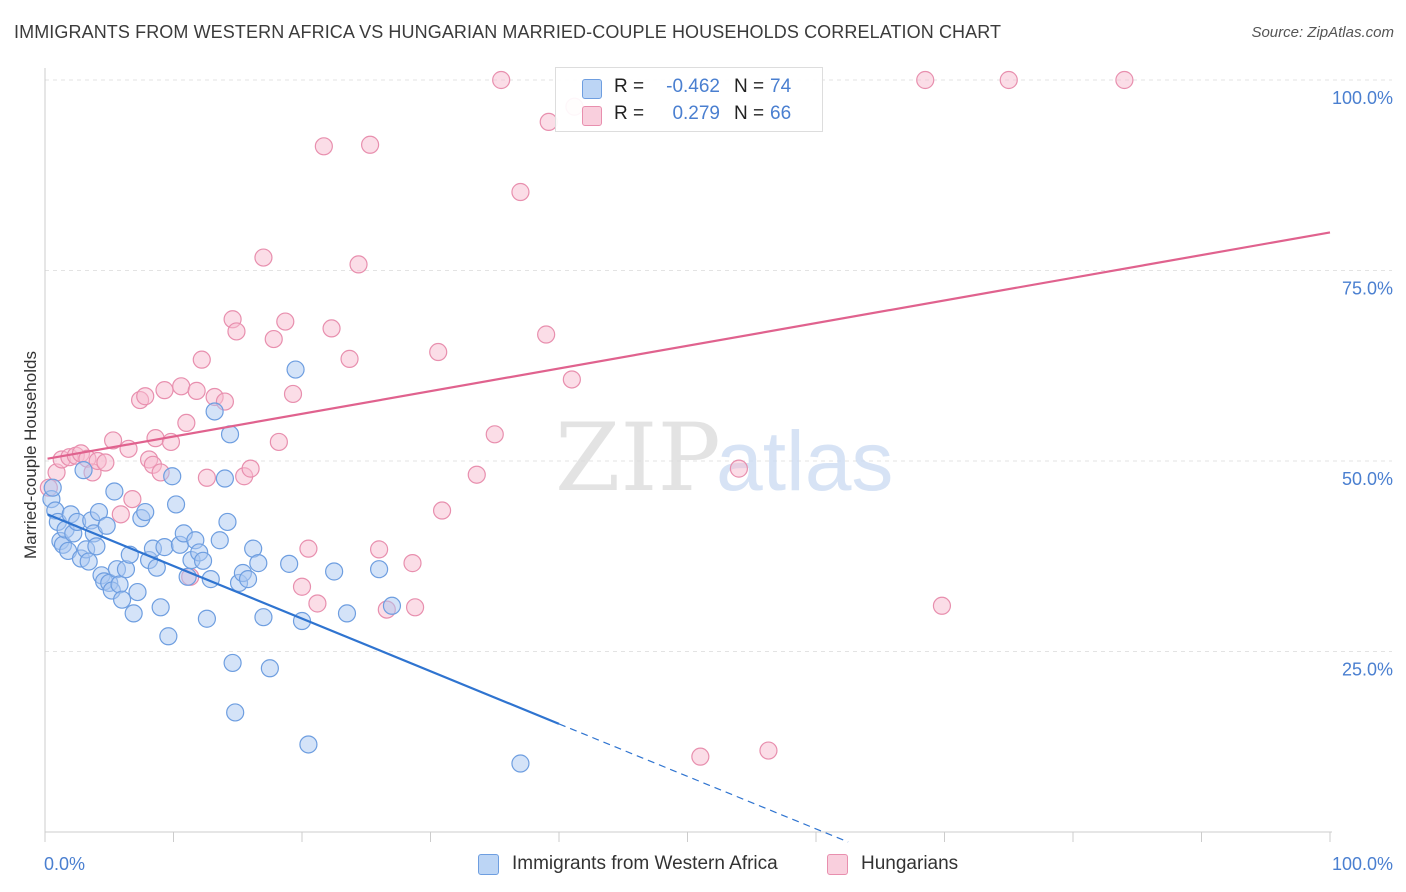 This screenshot has height=892, width=1406. Describe the element at coordinates (696, 113) in the screenshot. I see `legend-r-value: 0.279` at that location.